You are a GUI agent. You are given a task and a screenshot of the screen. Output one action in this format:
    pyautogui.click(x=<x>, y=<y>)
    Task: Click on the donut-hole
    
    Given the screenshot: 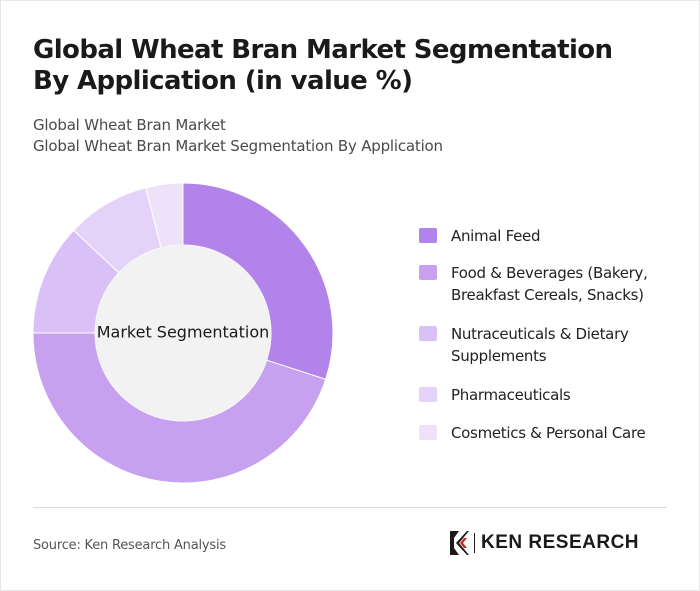 What is the action you would take?
    pyautogui.click(x=183, y=333)
    